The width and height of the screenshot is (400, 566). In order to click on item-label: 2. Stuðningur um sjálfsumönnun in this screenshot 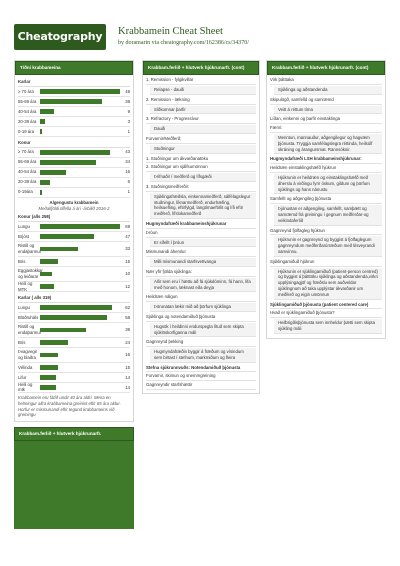, I will do `click(201, 168)`.